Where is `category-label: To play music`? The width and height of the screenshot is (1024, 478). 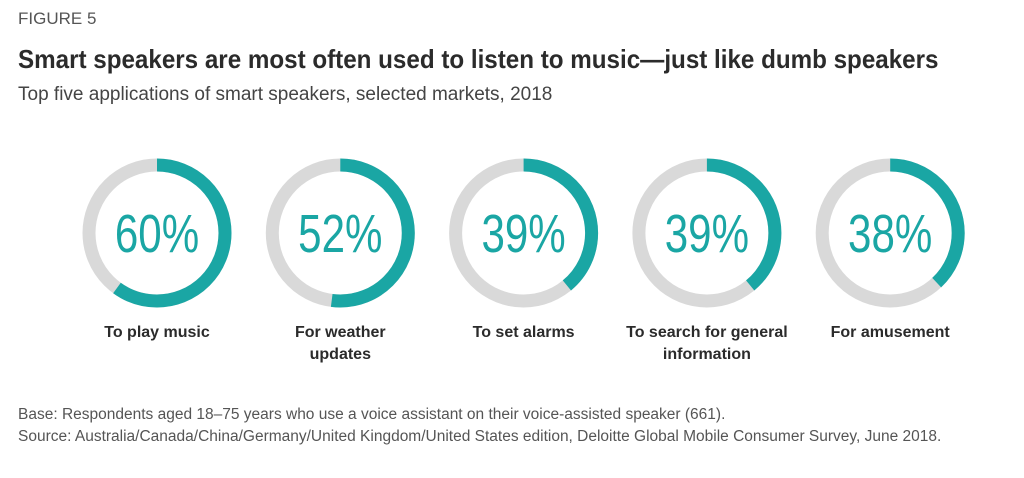 category-label: To play music is located at coordinates (157, 332).